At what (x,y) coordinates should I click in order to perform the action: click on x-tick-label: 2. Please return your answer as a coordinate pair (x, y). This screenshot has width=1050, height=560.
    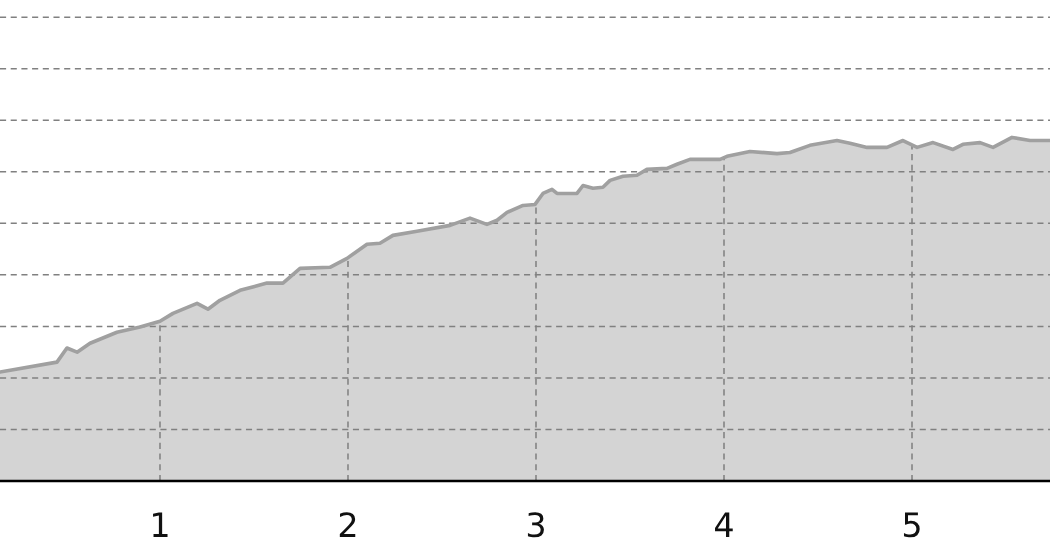
    Looking at the image, I should click on (347, 524).